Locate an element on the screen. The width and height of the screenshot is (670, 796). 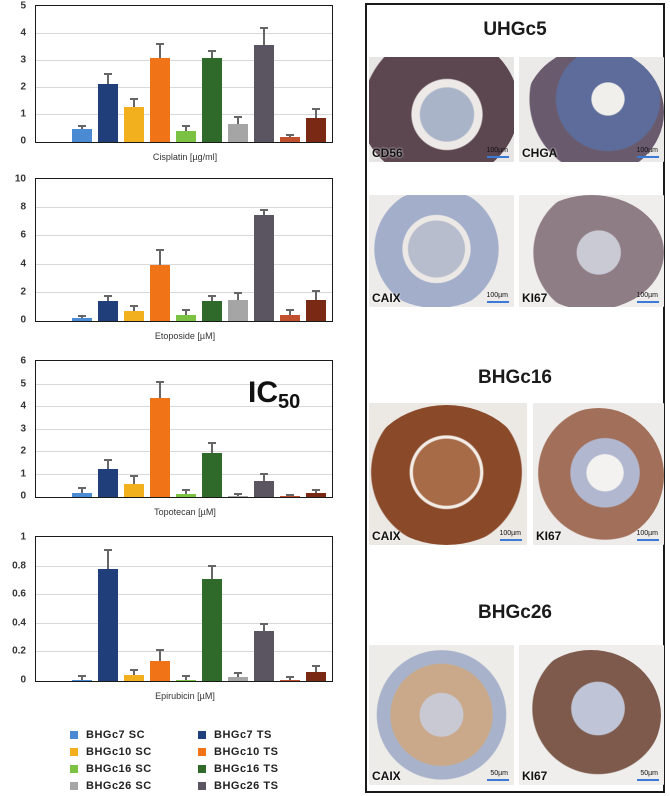
y-tick-label: 10 is located at coordinates (20, 179).